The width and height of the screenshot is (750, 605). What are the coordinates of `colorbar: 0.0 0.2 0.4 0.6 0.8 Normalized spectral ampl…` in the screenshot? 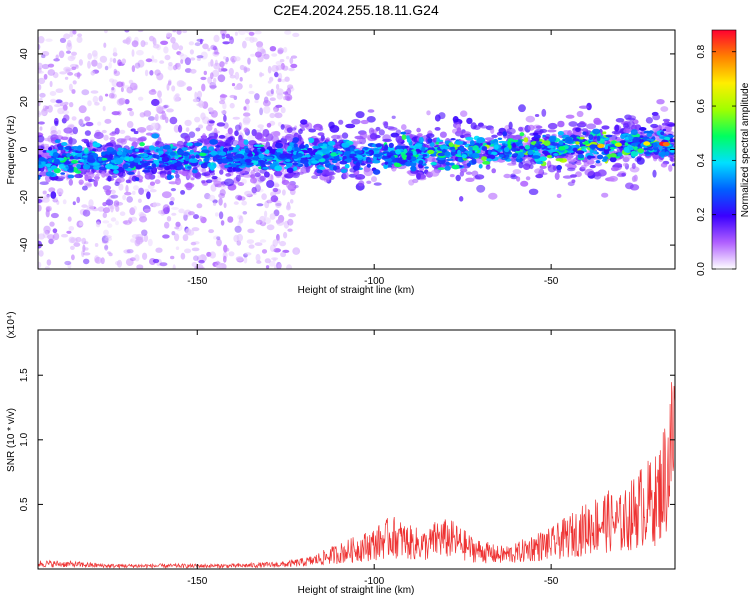 It's located at (723, 152).